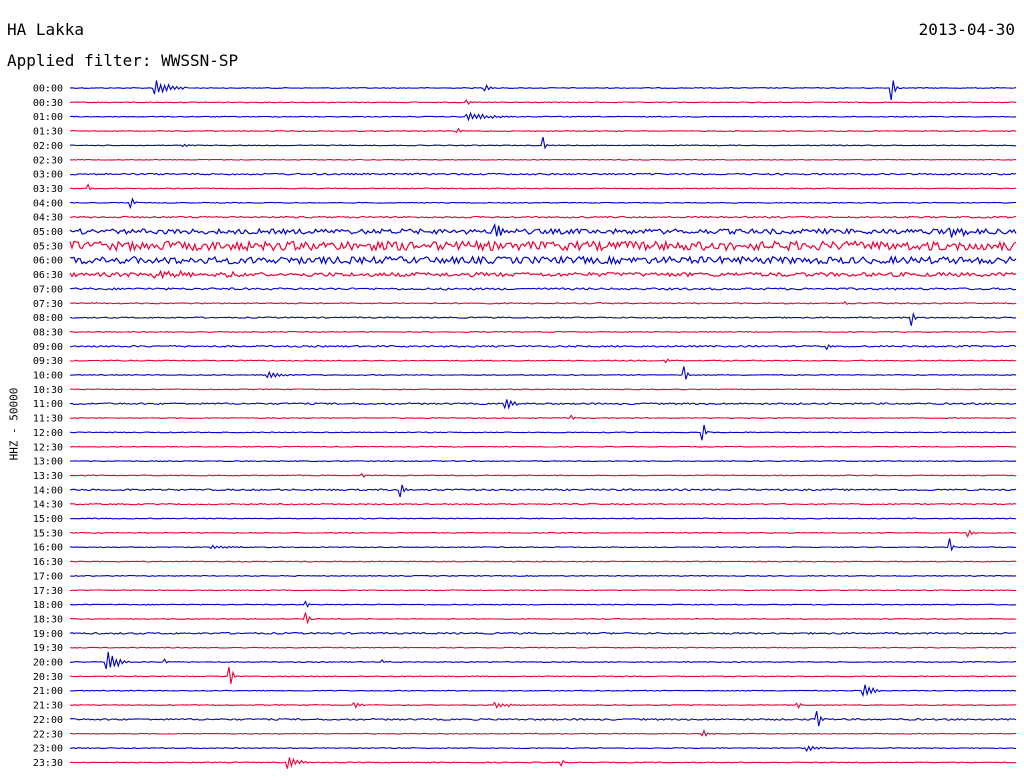 This screenshot has height=780, width=1024. What do you see at coordinates (48, 232) in the screenshot?
I see `row-time-label: 05:00` at bounding box center [48, 232].